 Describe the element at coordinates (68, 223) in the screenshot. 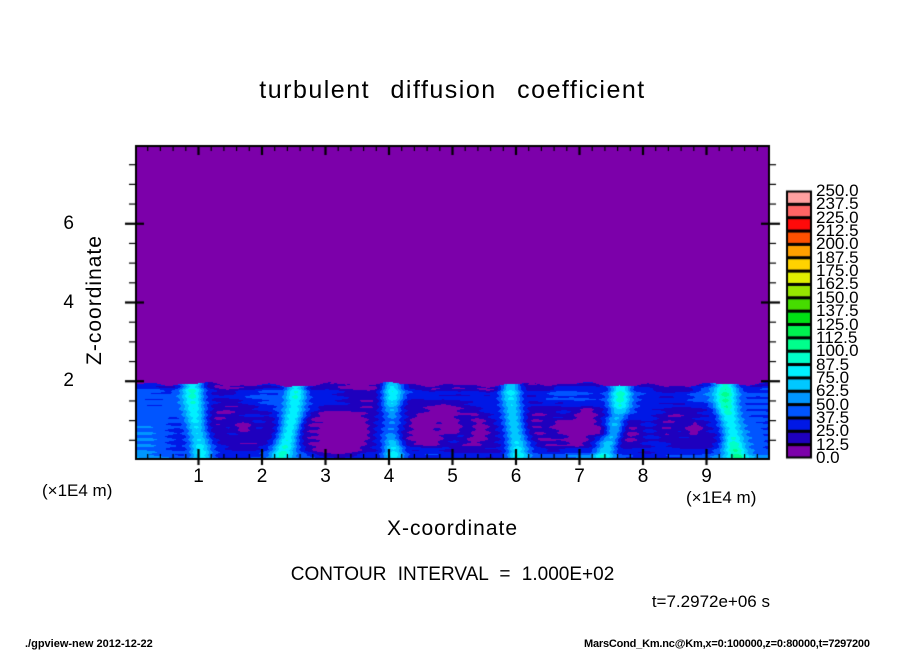

I see `z-tick-label: 6` at that location.